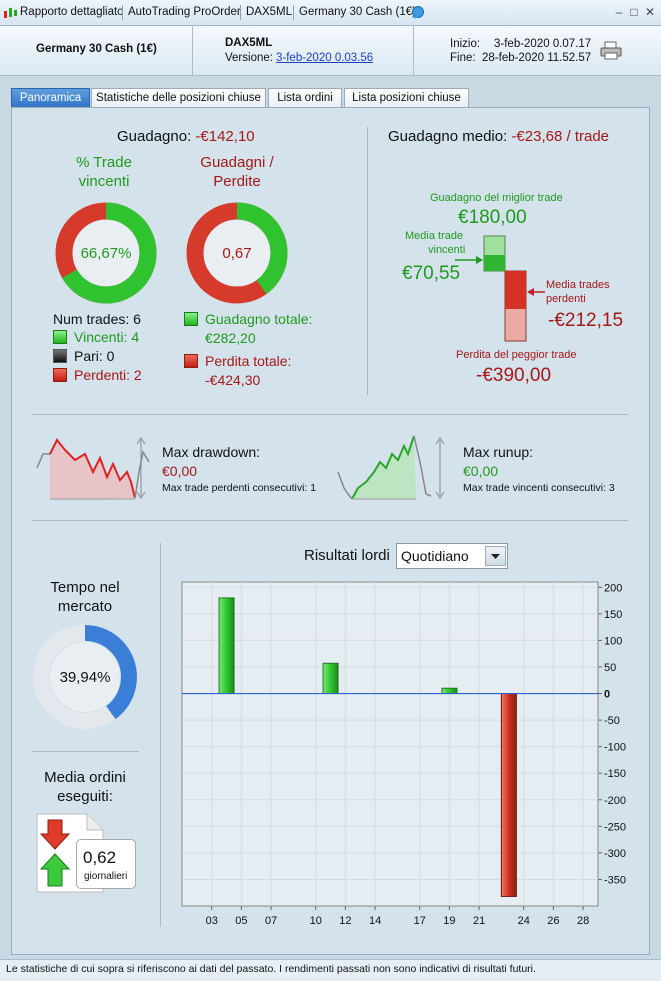 Image resolution: width=661 pixels, height=981 pixels. I want to click on title-strategy: DAX5ML, so click(269, 12).